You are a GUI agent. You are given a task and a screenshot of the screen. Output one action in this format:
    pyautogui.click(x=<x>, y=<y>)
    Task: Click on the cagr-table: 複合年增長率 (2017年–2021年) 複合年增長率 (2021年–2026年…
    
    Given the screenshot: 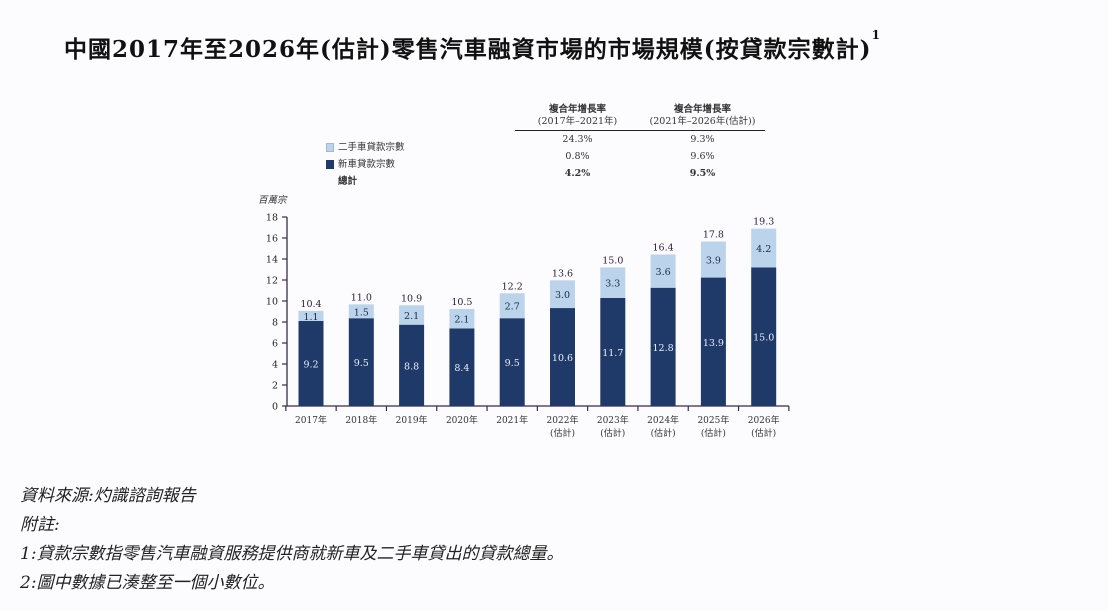 What is the action you would take?
    pyautogui.click(x=640, y=143)
    